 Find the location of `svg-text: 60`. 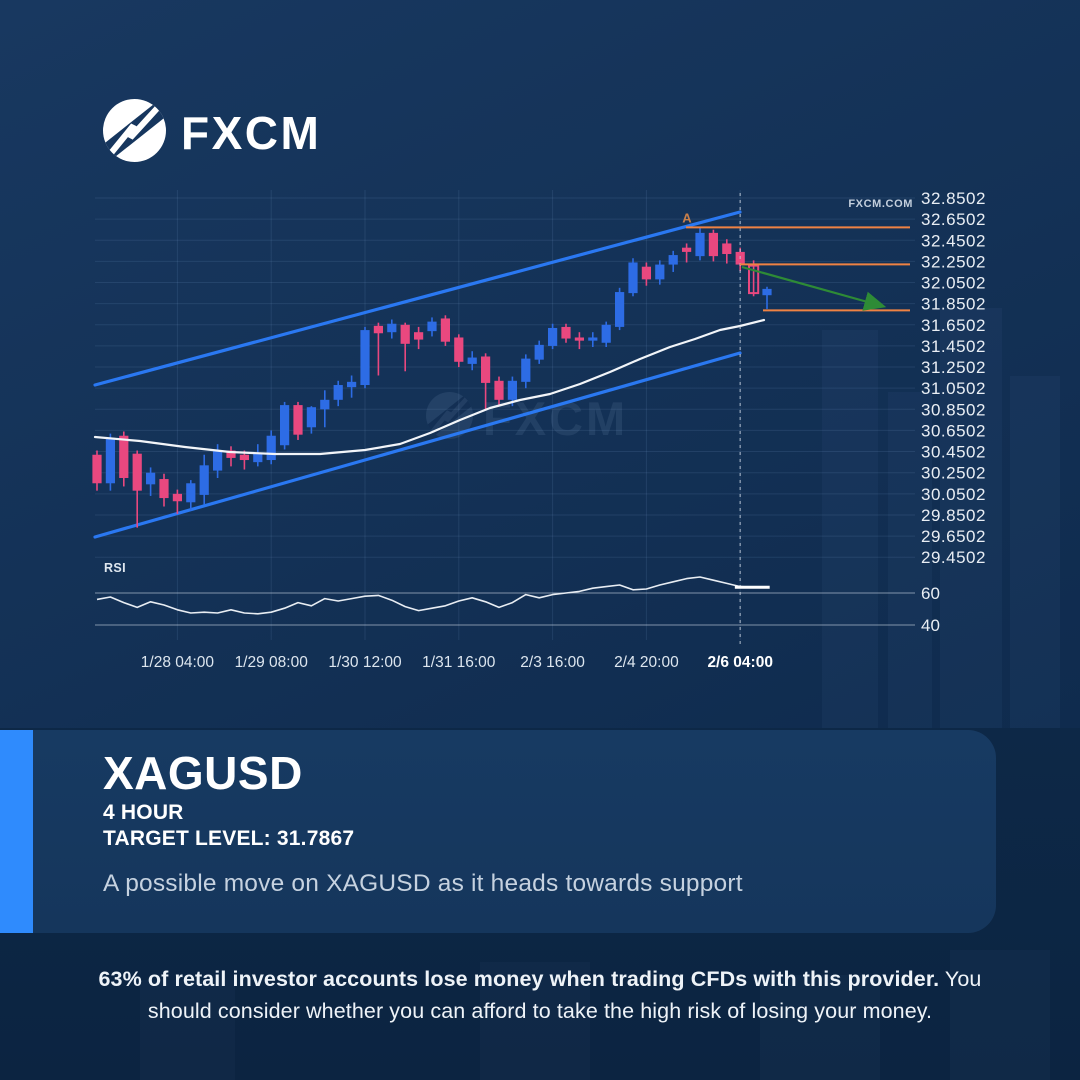

svg-text: 60 is located at coordinates (930, 593).